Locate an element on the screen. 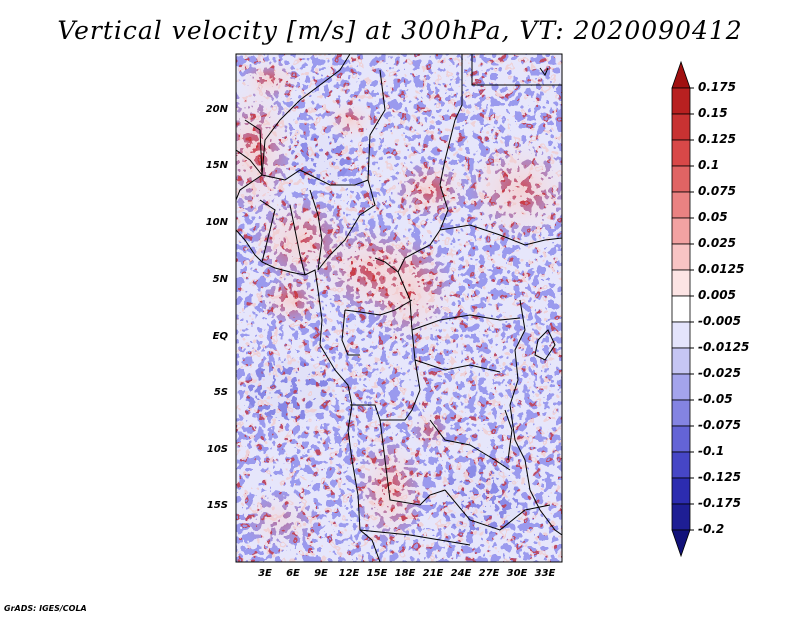 The image size is (800, 618). lat-label-10s: 10S is located at coordinates (217, 449).